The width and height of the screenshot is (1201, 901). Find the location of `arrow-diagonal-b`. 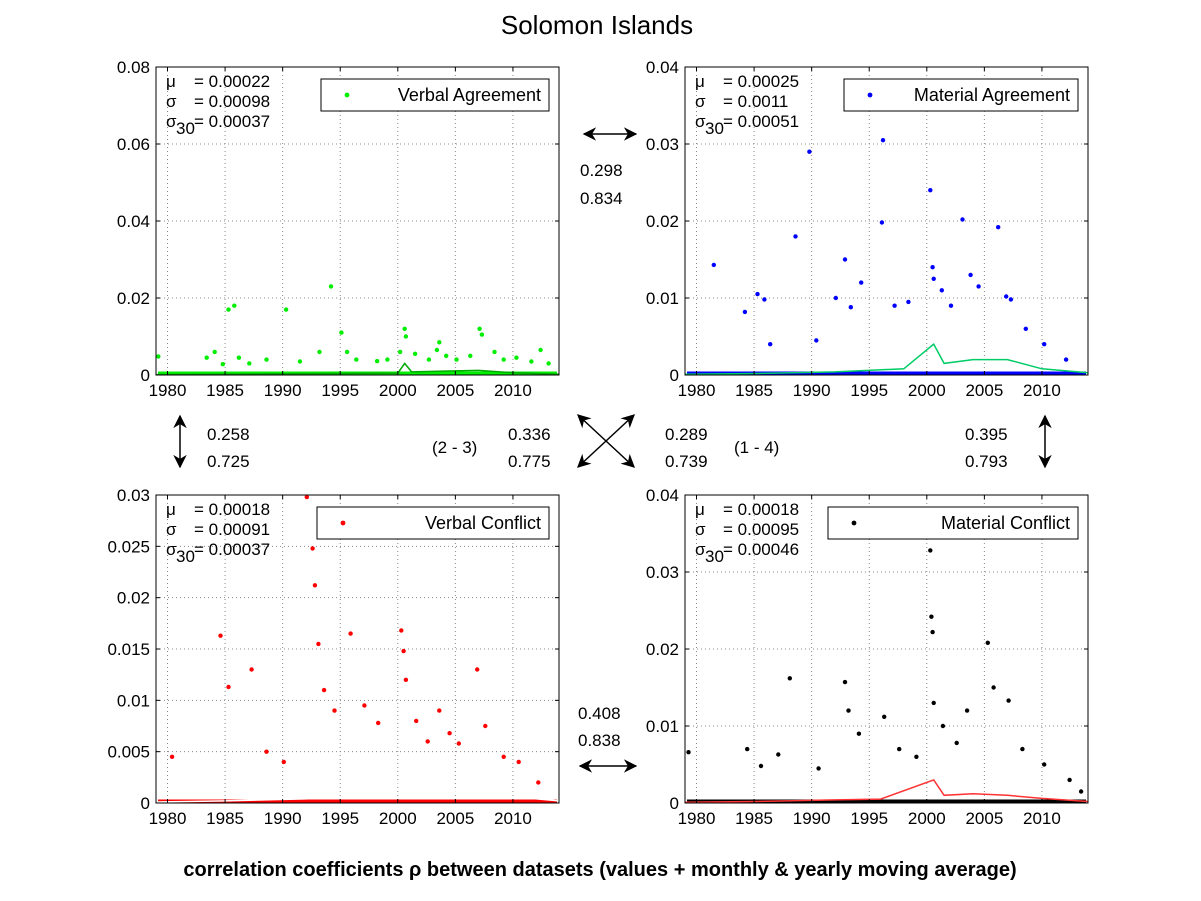

arrow-diagonal-b is located at coordinates (606, 441).